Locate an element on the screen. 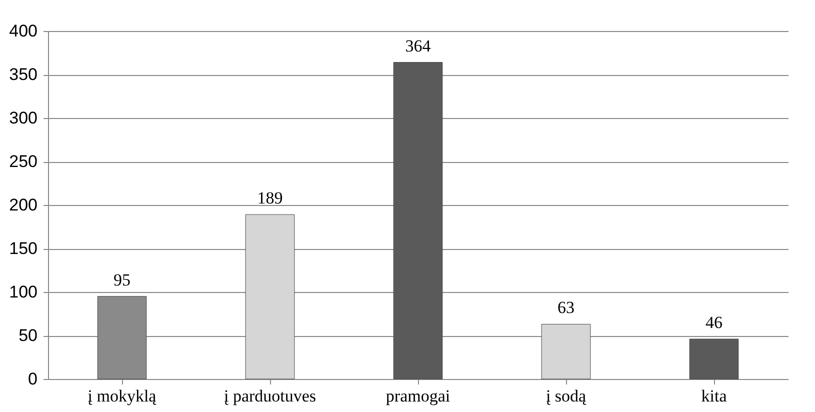 Image resolution: width=815 pixels, height=412 pixels. y-tick-label: 50 is located at coordinates (28, 335).